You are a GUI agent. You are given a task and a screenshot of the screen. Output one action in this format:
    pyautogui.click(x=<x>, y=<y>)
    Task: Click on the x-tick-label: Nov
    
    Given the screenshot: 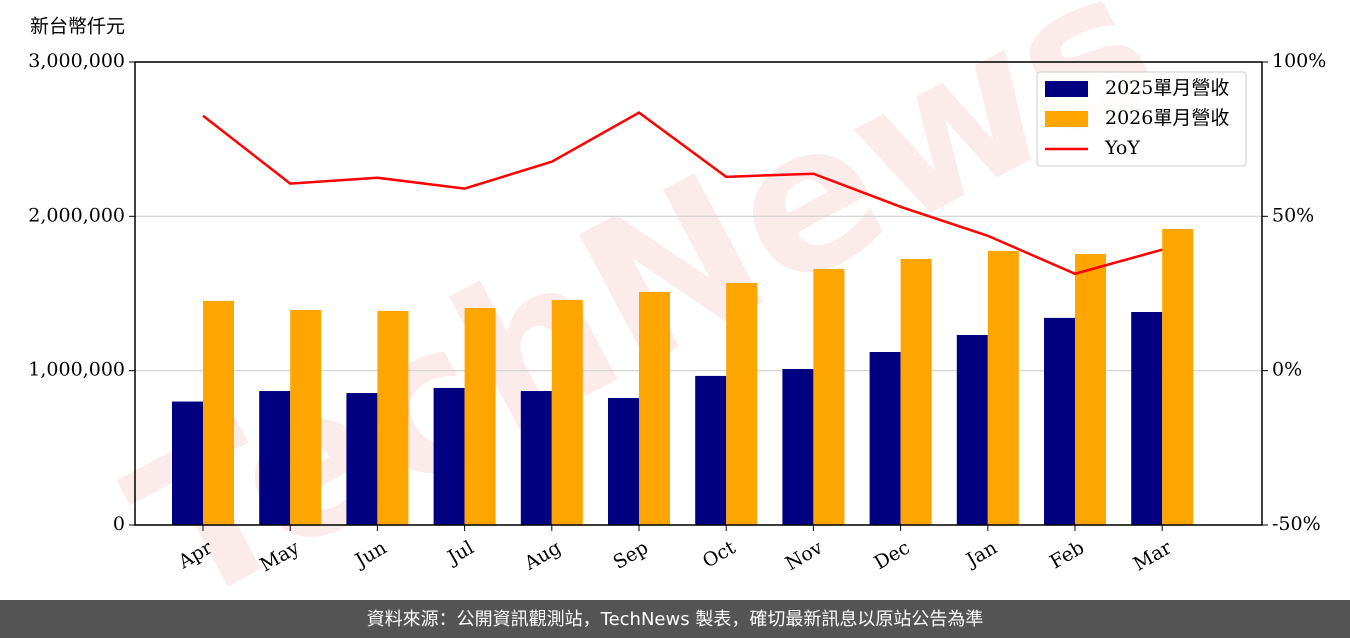 What is the action you would take?
    pyautogui.click(x=804, y=555)
    